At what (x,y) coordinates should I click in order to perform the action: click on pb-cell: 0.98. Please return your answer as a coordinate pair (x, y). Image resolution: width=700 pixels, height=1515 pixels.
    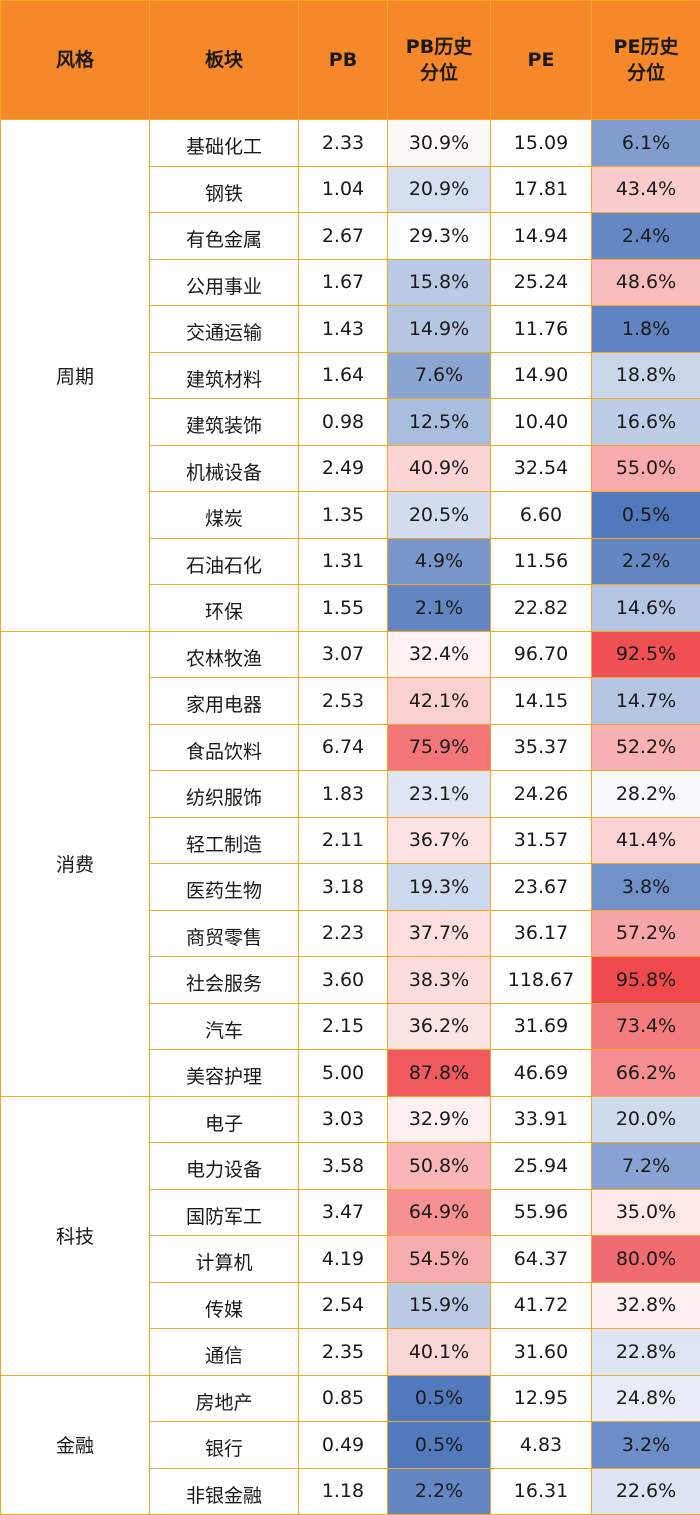
    Looking at the image, I should click on (343, 422).